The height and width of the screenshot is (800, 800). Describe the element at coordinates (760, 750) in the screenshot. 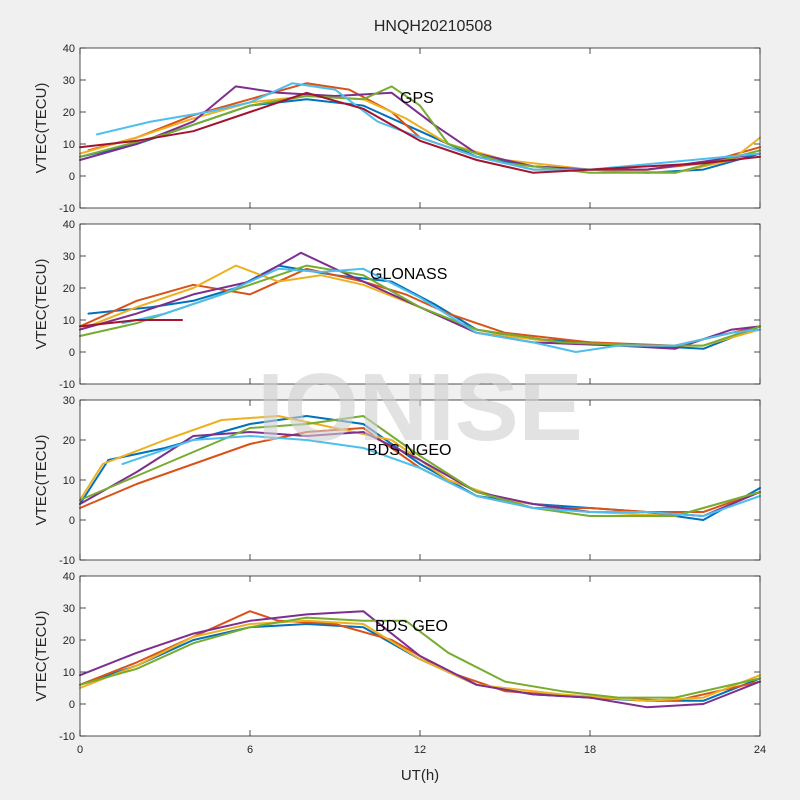

I see `x-tick-label: 24` at that location.